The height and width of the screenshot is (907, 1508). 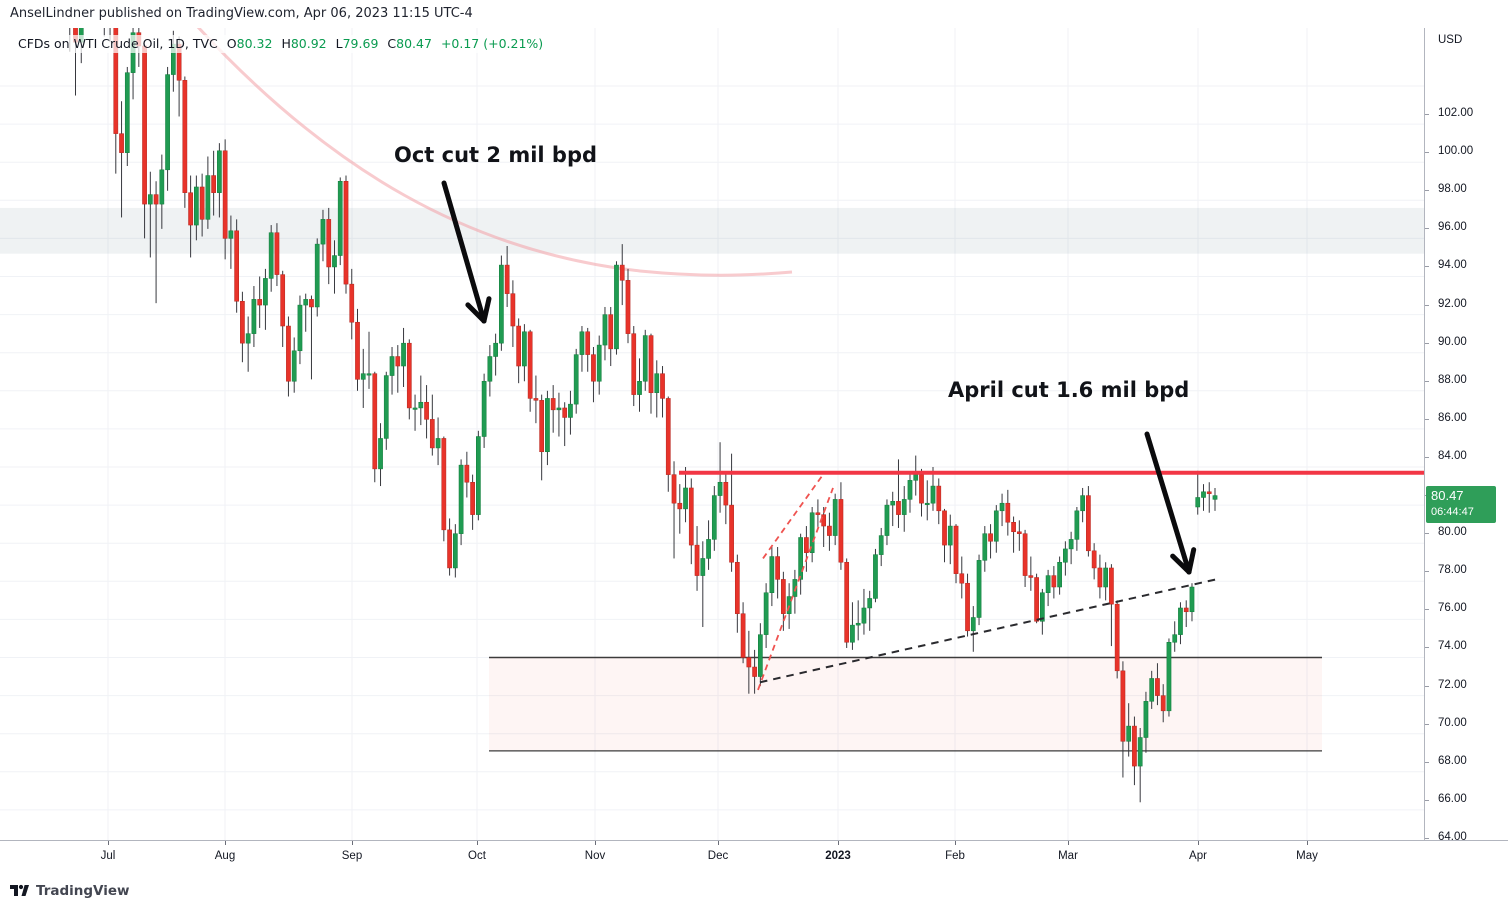 What do you see at coordinates (70, 890) in the screenshot?
I see `tradingview-brand: TradingView` at bounding box center [70, 890].